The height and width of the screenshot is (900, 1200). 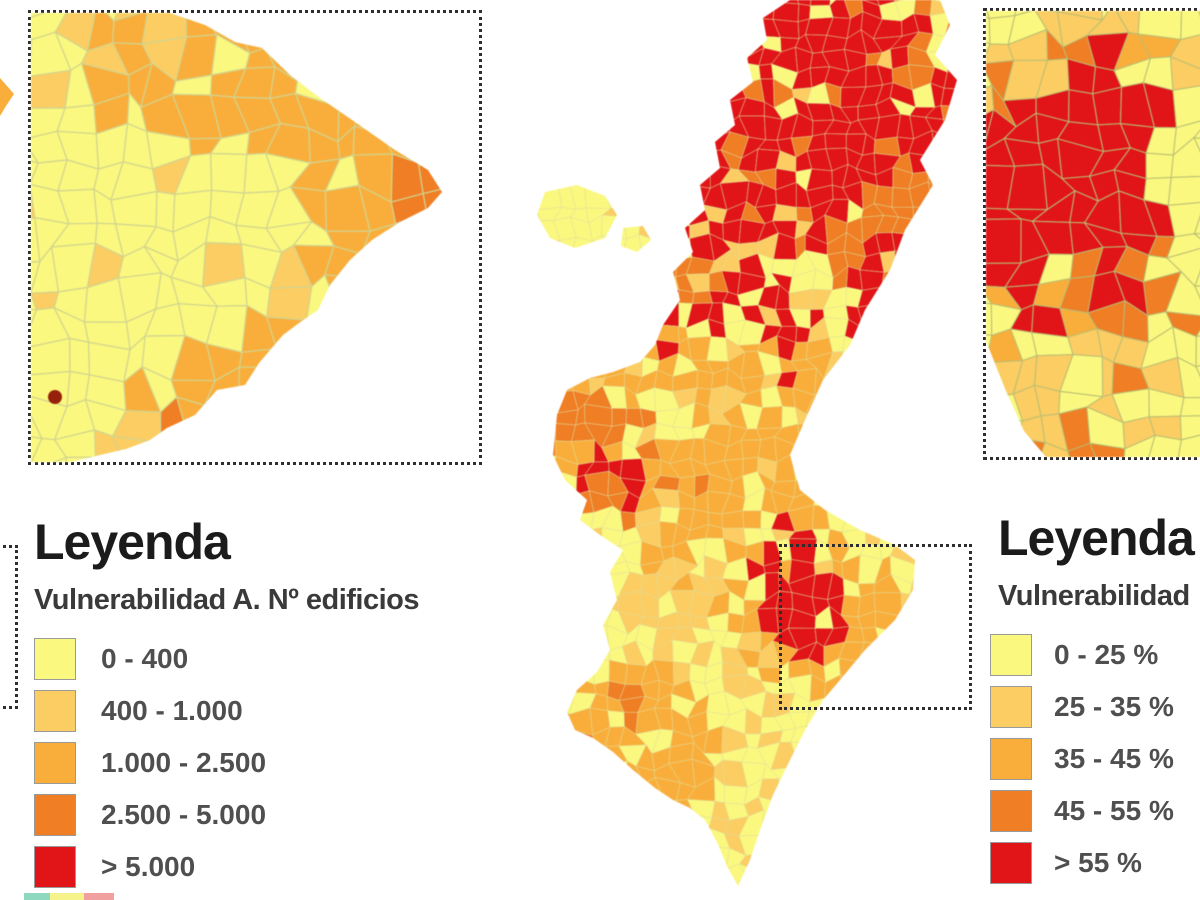 What do you see at coordinates (875, 627) in the screenshot?
I see `map-extent-selection-box` at bounding box center [875, 627].